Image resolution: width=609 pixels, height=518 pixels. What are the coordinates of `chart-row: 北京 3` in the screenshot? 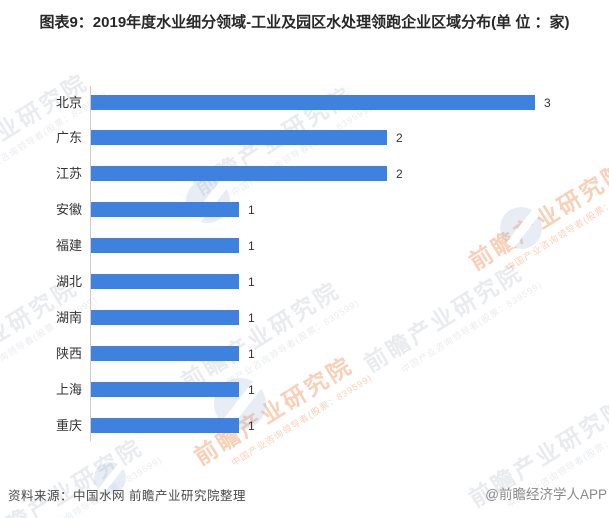 It's located at (304, 102).